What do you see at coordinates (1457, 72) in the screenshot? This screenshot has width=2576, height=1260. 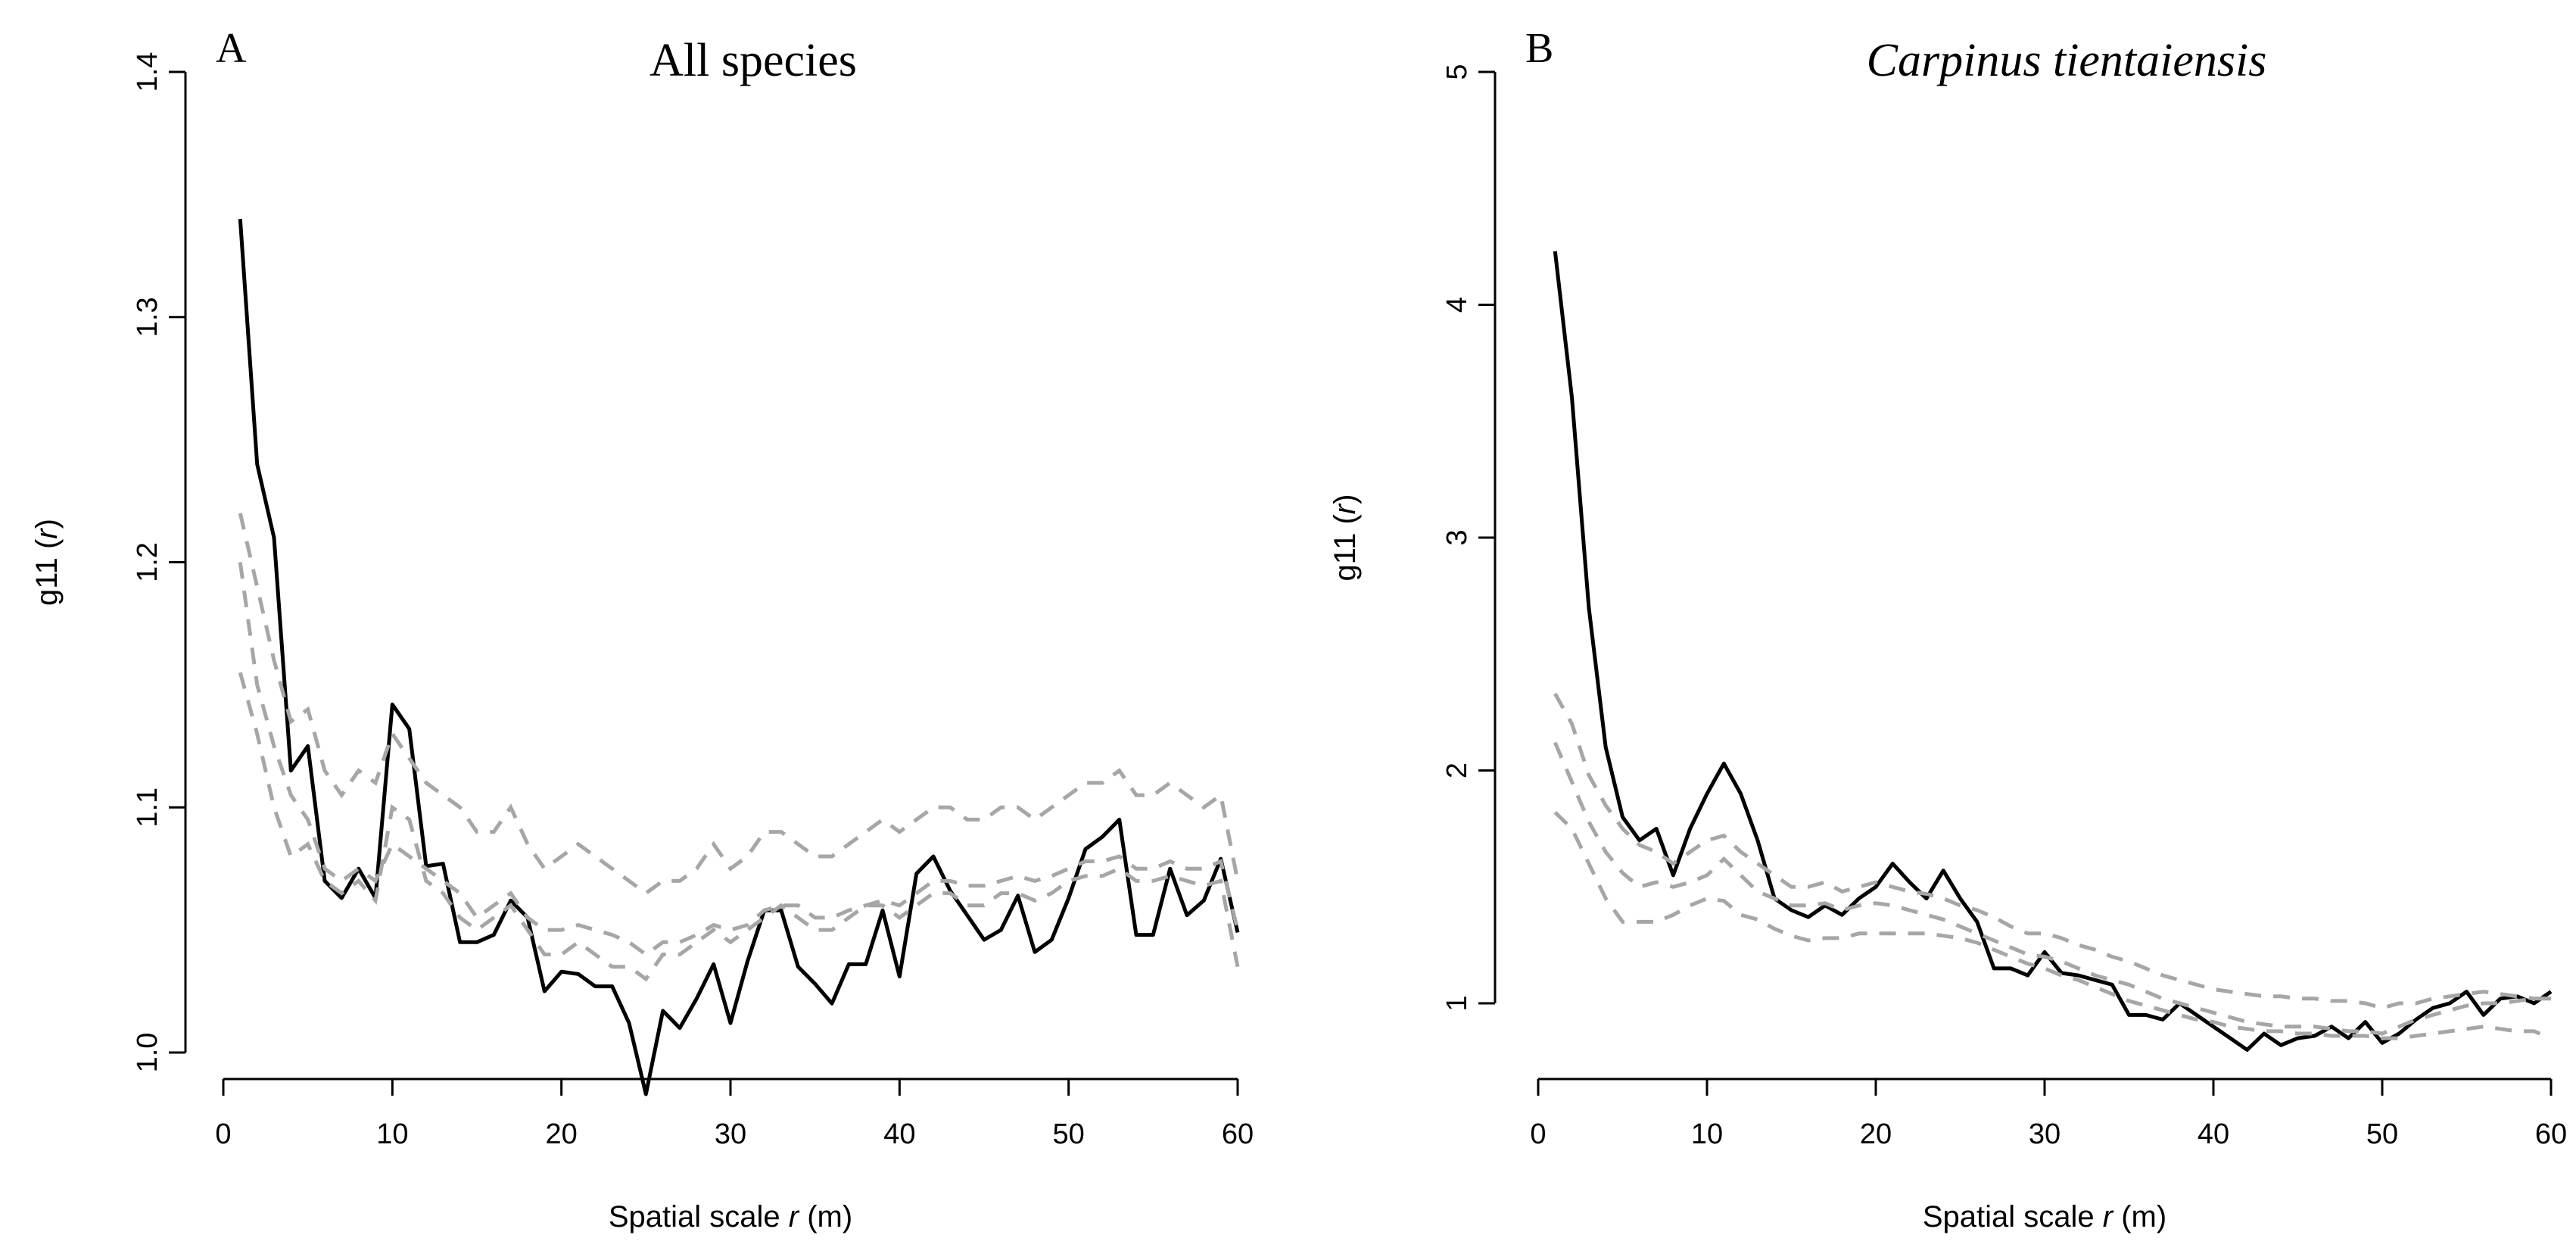 I see `y-tick-label-b: 5` at bounding box center [1457, 72].